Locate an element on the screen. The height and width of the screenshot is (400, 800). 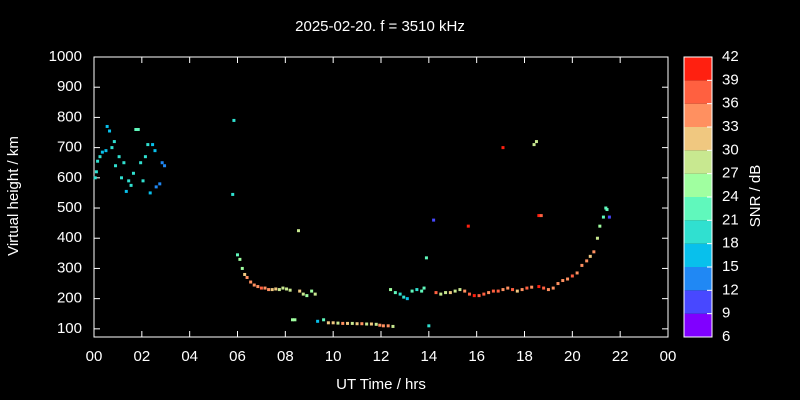
y-tick-label: 400 is located at coordinates (69, 237).